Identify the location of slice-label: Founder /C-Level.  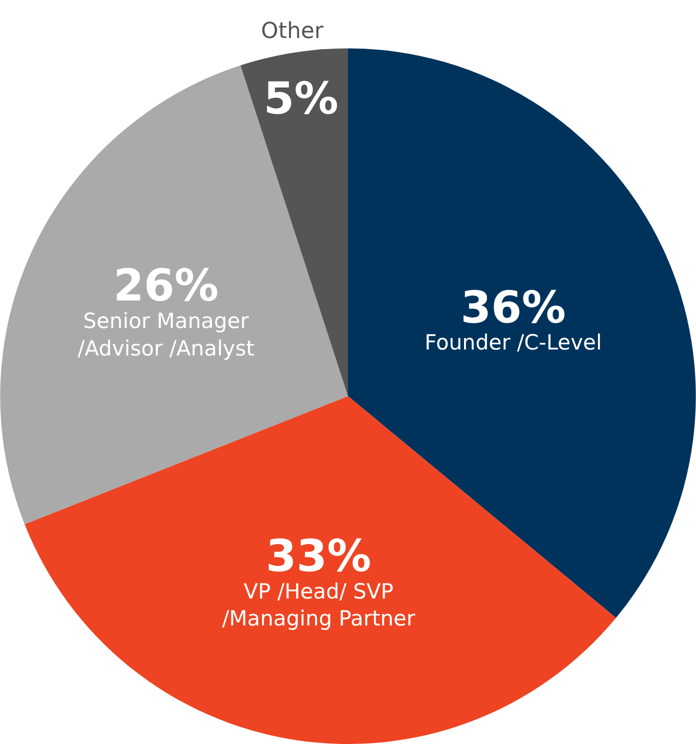
(513, 342).